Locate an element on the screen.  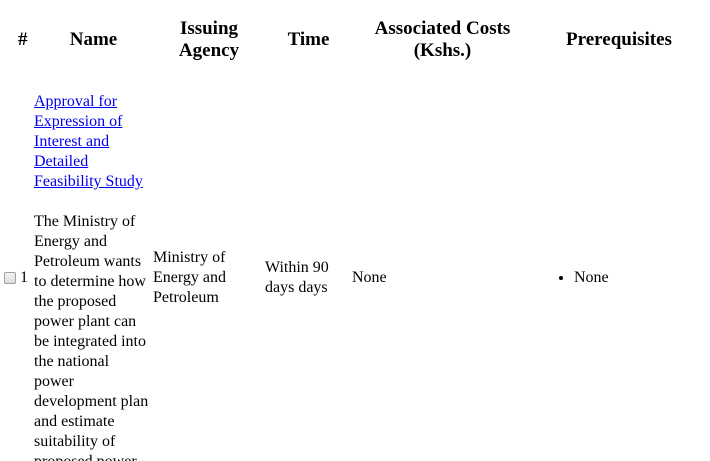
row-issuing-agency: Ministry of Energy and Petroleum is located at coordinates (190, 277).